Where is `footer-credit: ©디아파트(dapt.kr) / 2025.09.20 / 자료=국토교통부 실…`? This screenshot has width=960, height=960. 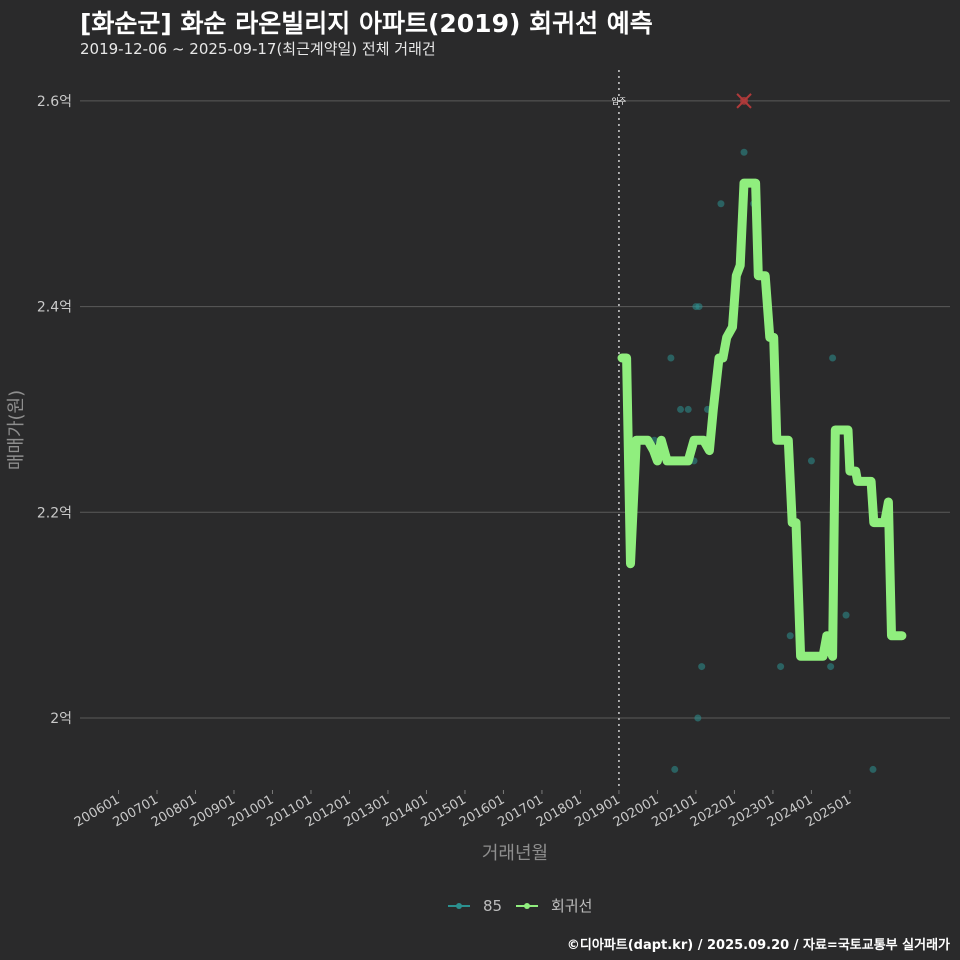
footer-credit: ©디아파트(dapt.kr) / 2025.09.20 / 자료=국토교통부 실… is located at coordinates (758, 945).